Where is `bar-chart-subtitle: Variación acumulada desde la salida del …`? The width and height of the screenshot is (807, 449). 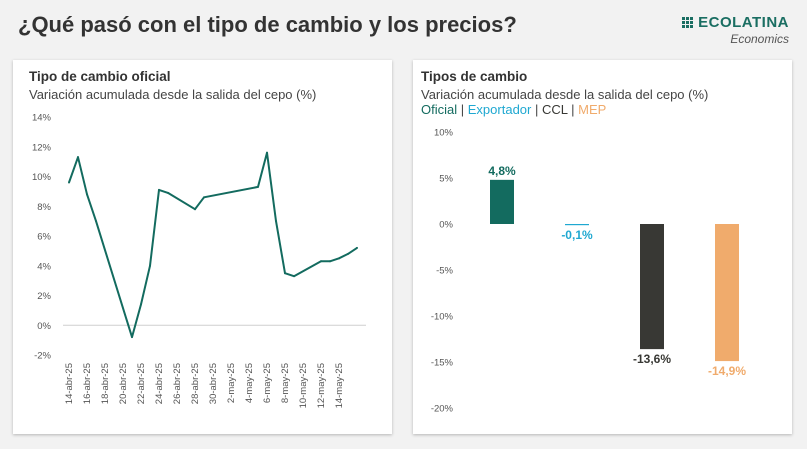 bar-chart-subtitle: Variación acumulada desde la salida del … is located at coordinates (565, 94).